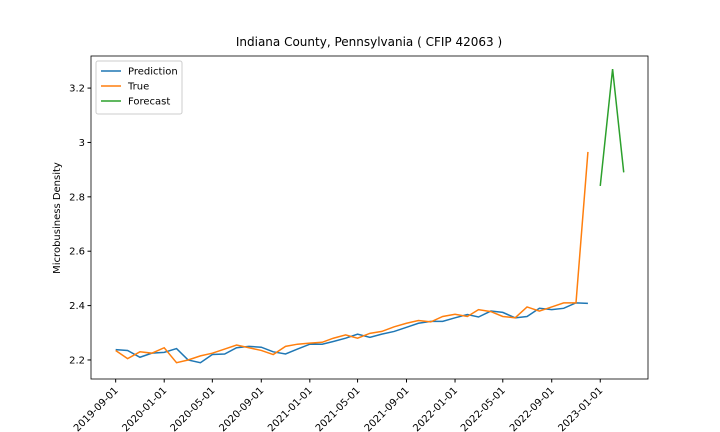  Describe the element at coordinates (580, 408) in the screenshot. I see `x-tick-label: 2023-01-01` at that location.